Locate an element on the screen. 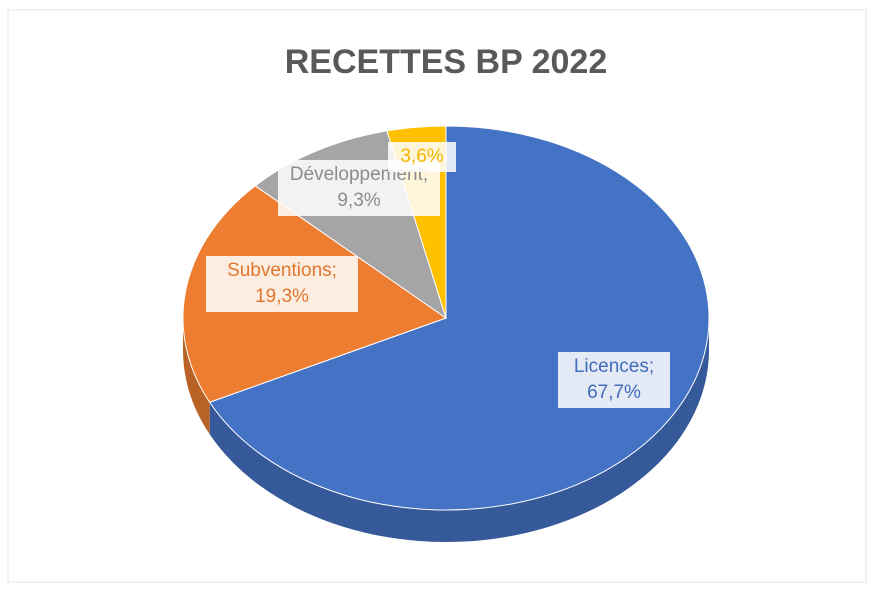  data-label: Subventions; 19,3% is located at coordinates (282, 284).